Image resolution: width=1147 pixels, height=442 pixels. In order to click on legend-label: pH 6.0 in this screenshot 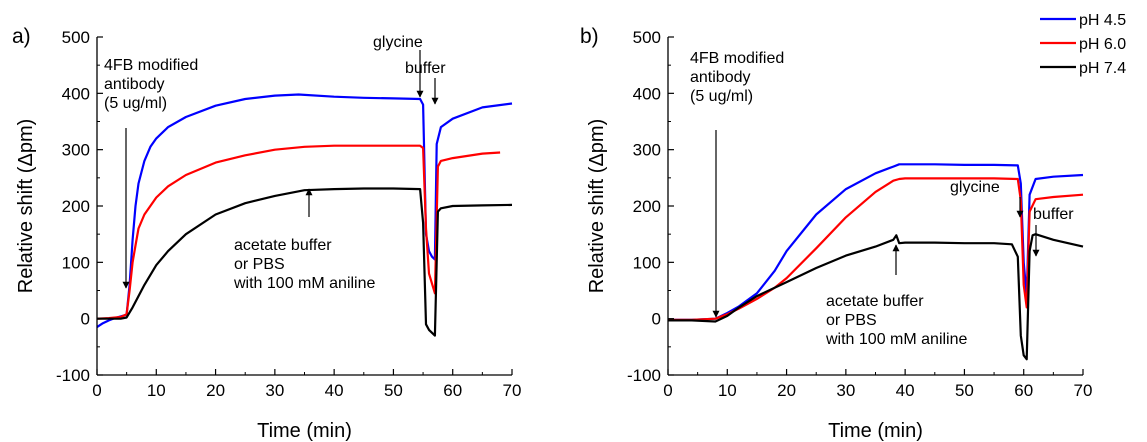, I will do `click(1102, 44)`.